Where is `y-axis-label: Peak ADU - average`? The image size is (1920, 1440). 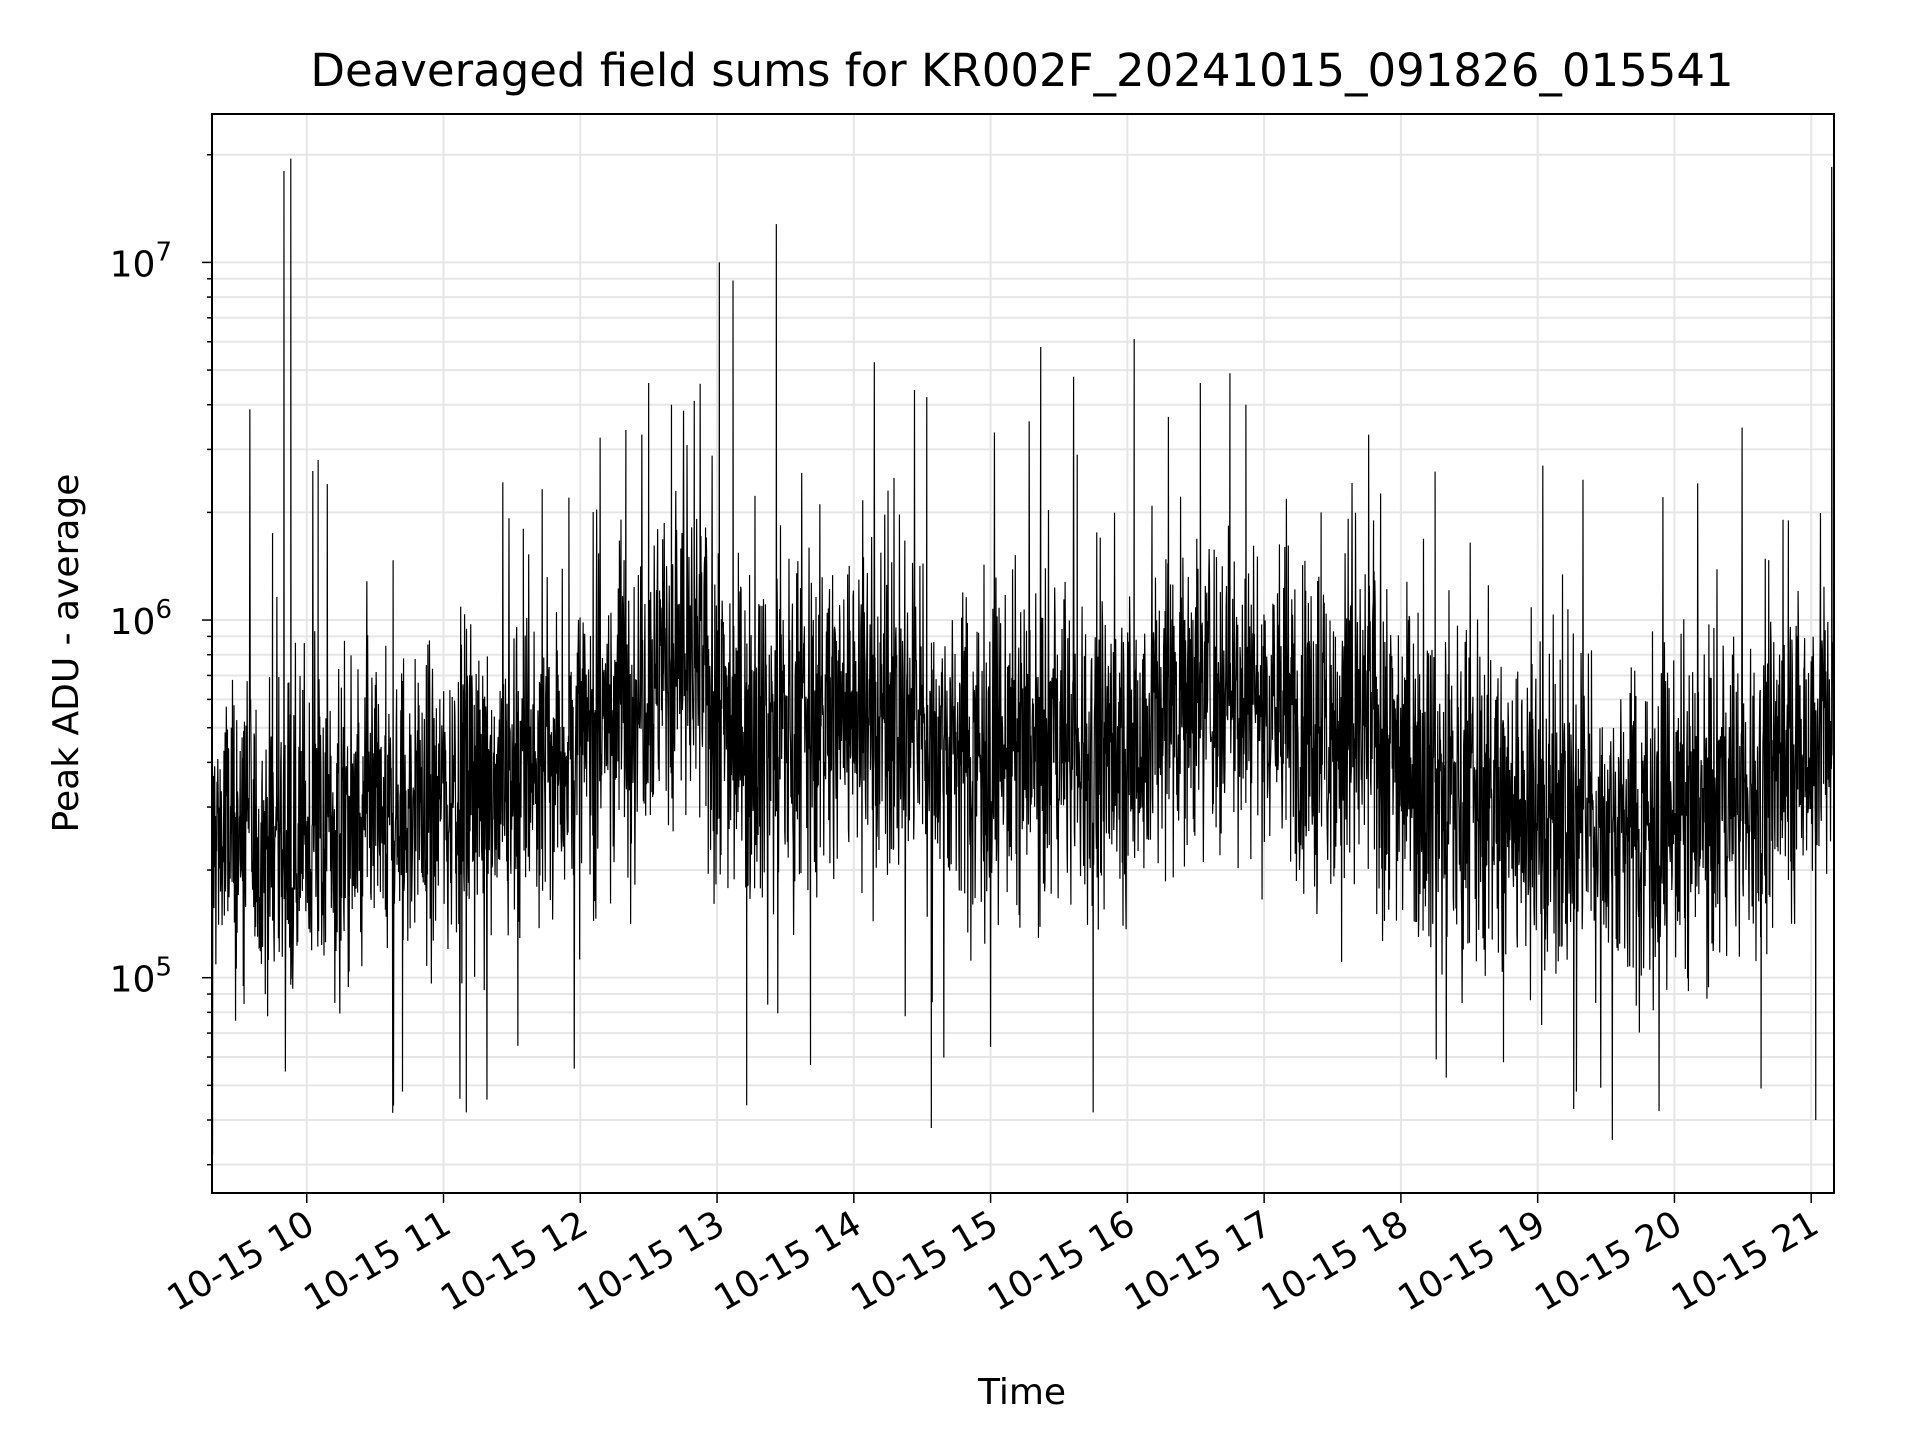 y-axis-label: Peak ADU - average is located at coordinates (66, 653).